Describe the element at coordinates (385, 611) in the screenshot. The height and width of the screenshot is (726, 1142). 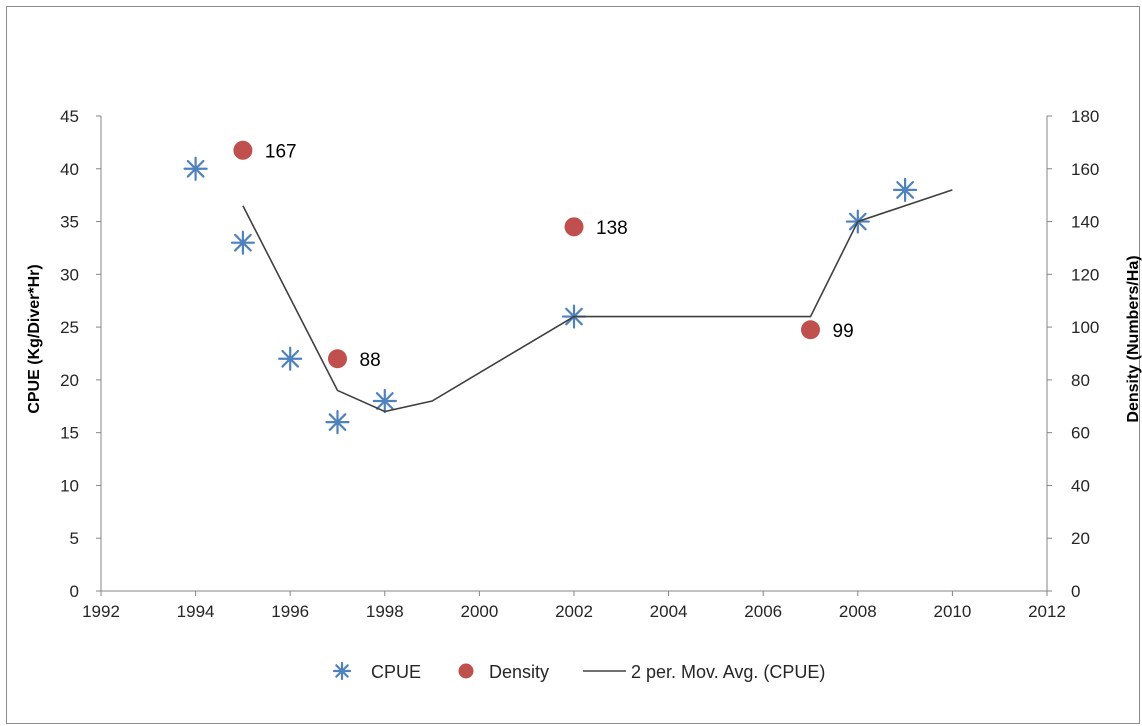
I see `x-tick-label: 1998` at that location.